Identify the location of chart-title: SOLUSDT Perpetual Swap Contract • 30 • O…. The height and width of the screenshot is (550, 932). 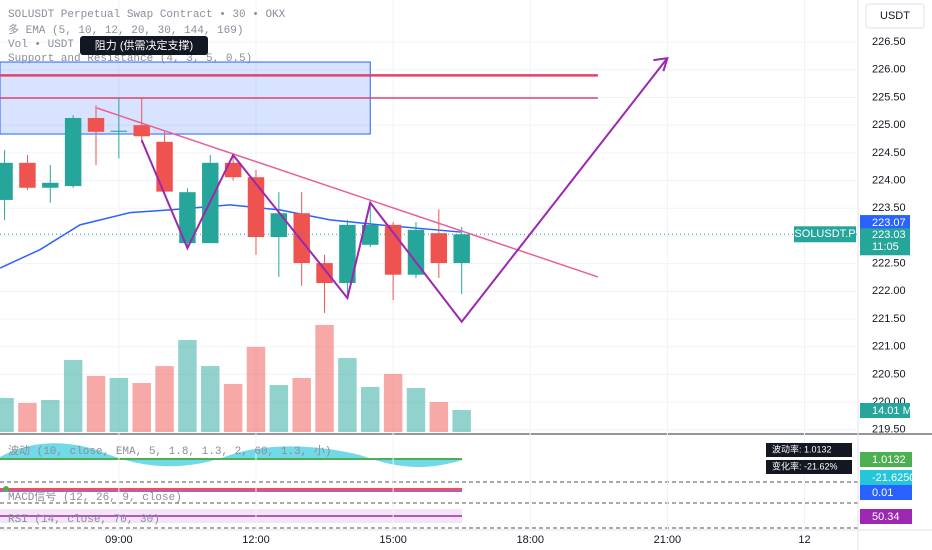
(147, 15).